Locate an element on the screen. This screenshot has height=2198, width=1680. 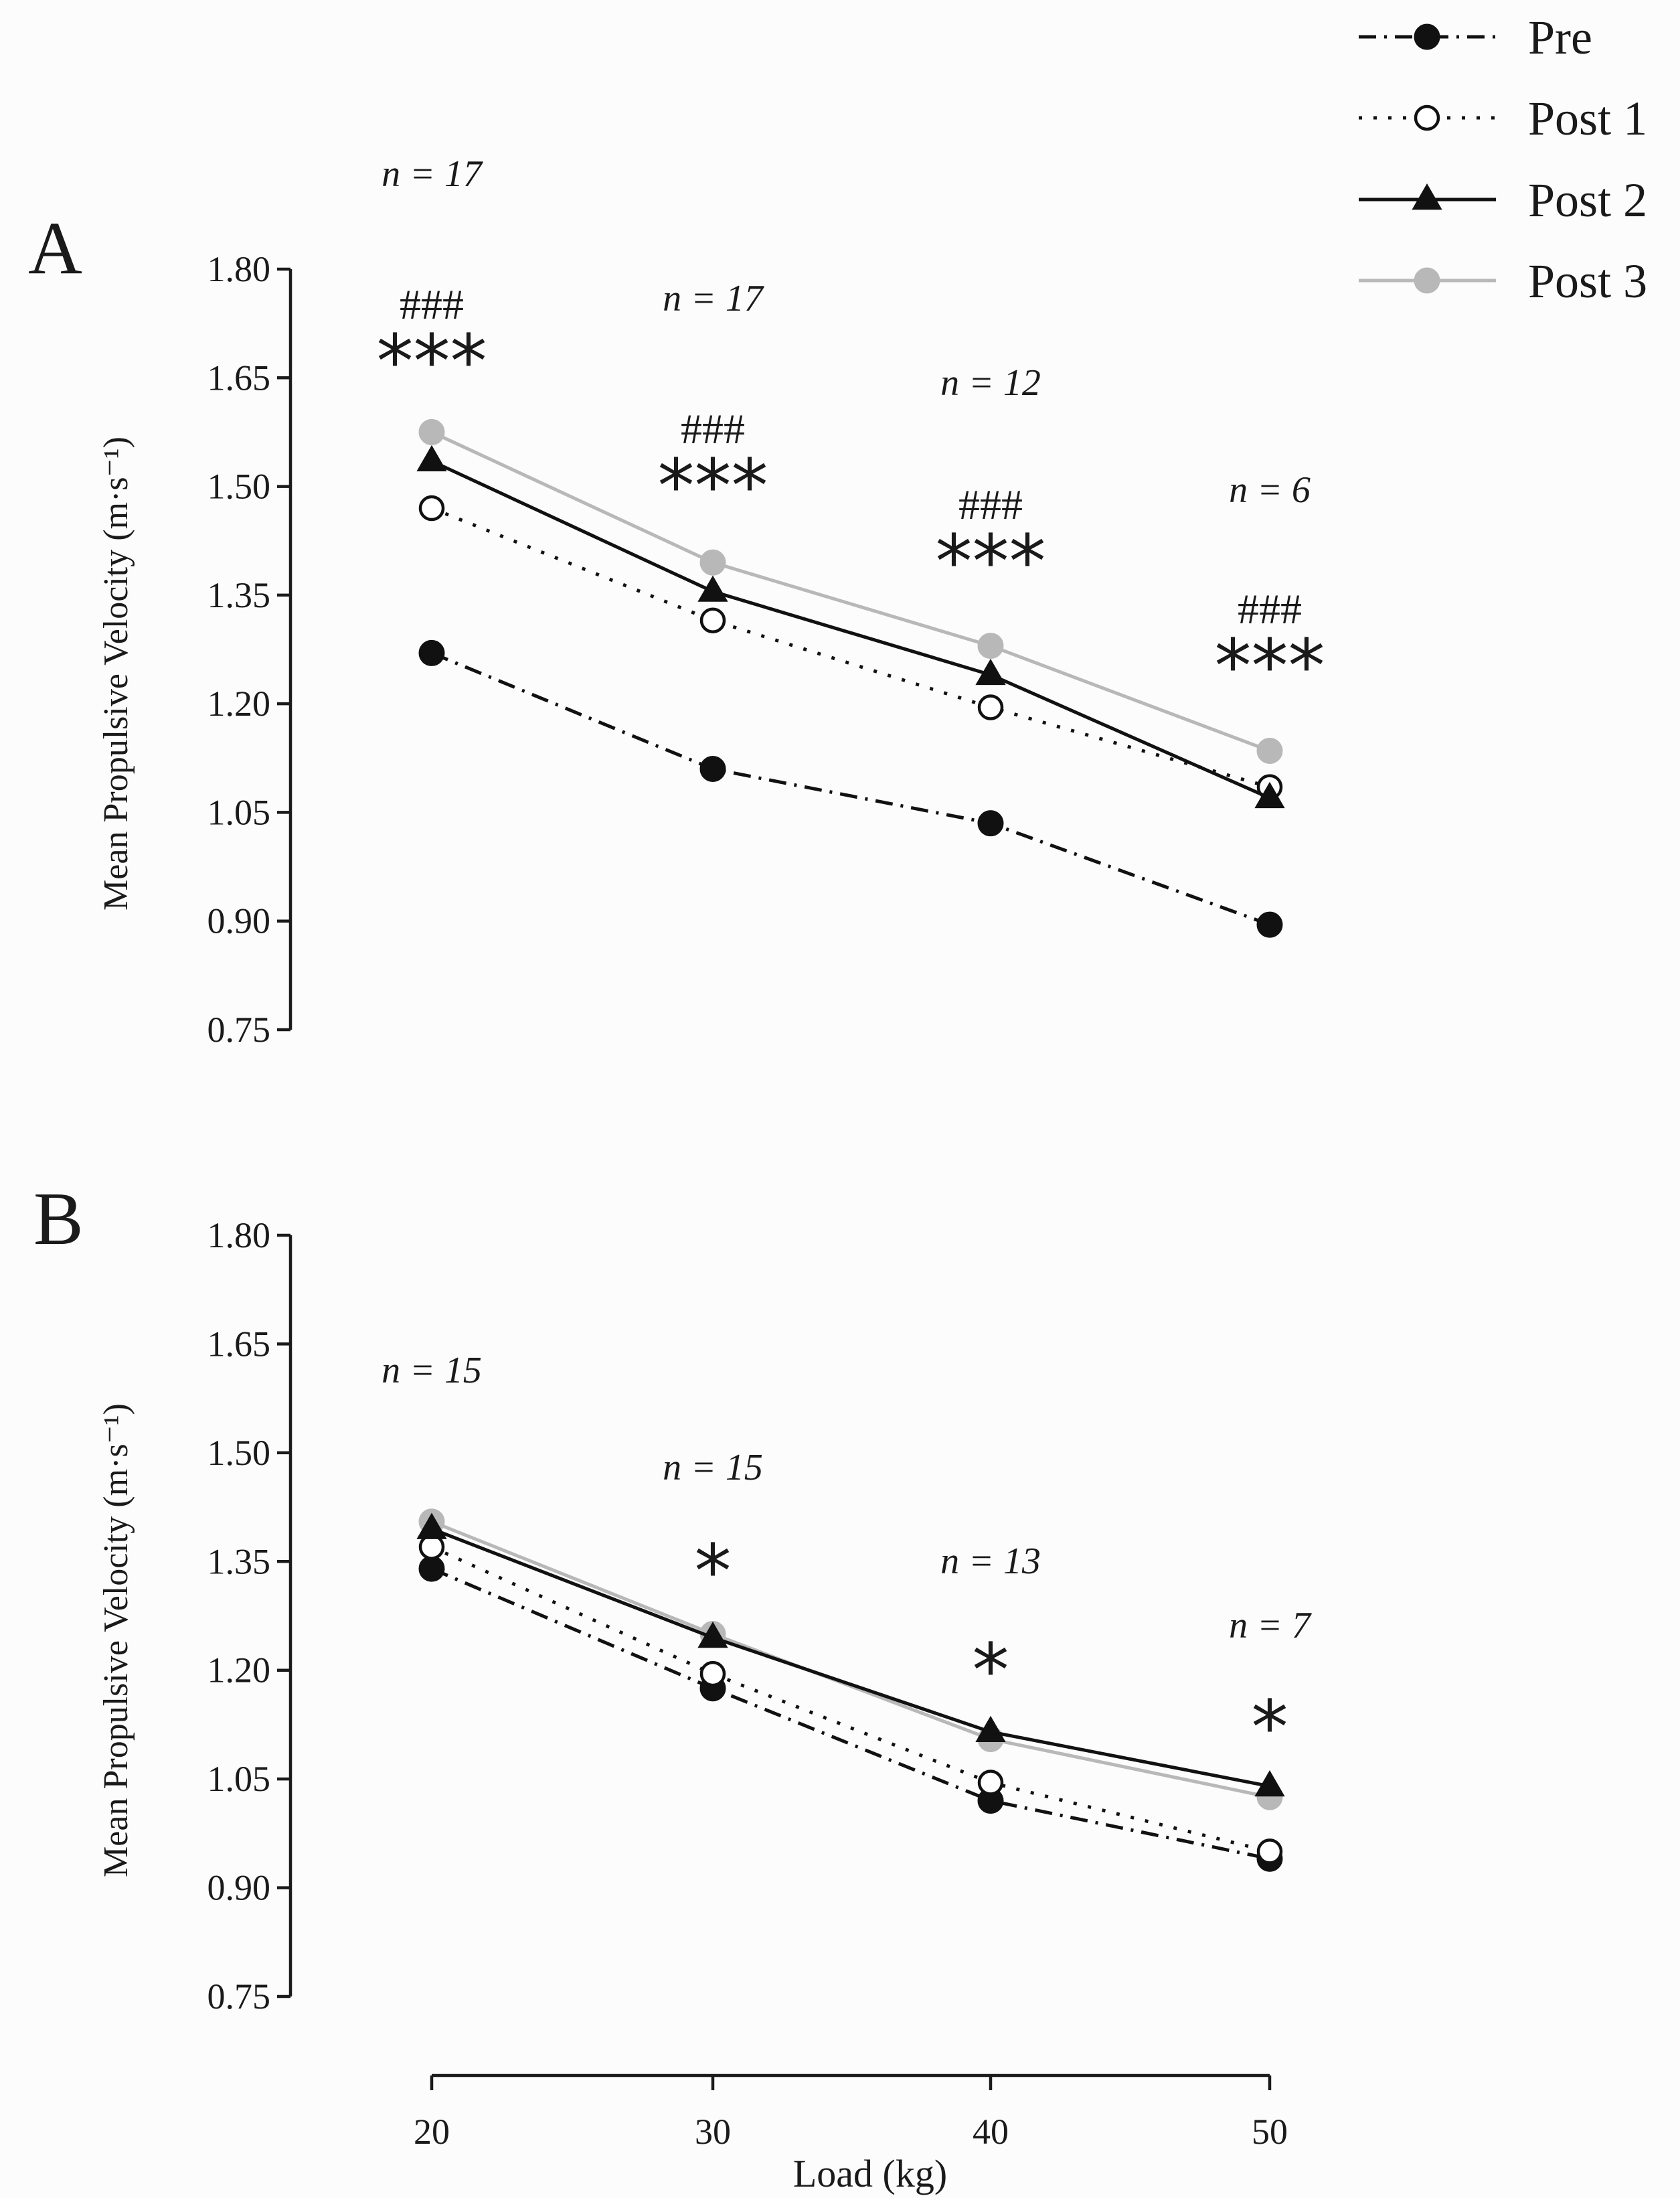
legend-label-pre: Pre is located at coordinates (1560, 37).